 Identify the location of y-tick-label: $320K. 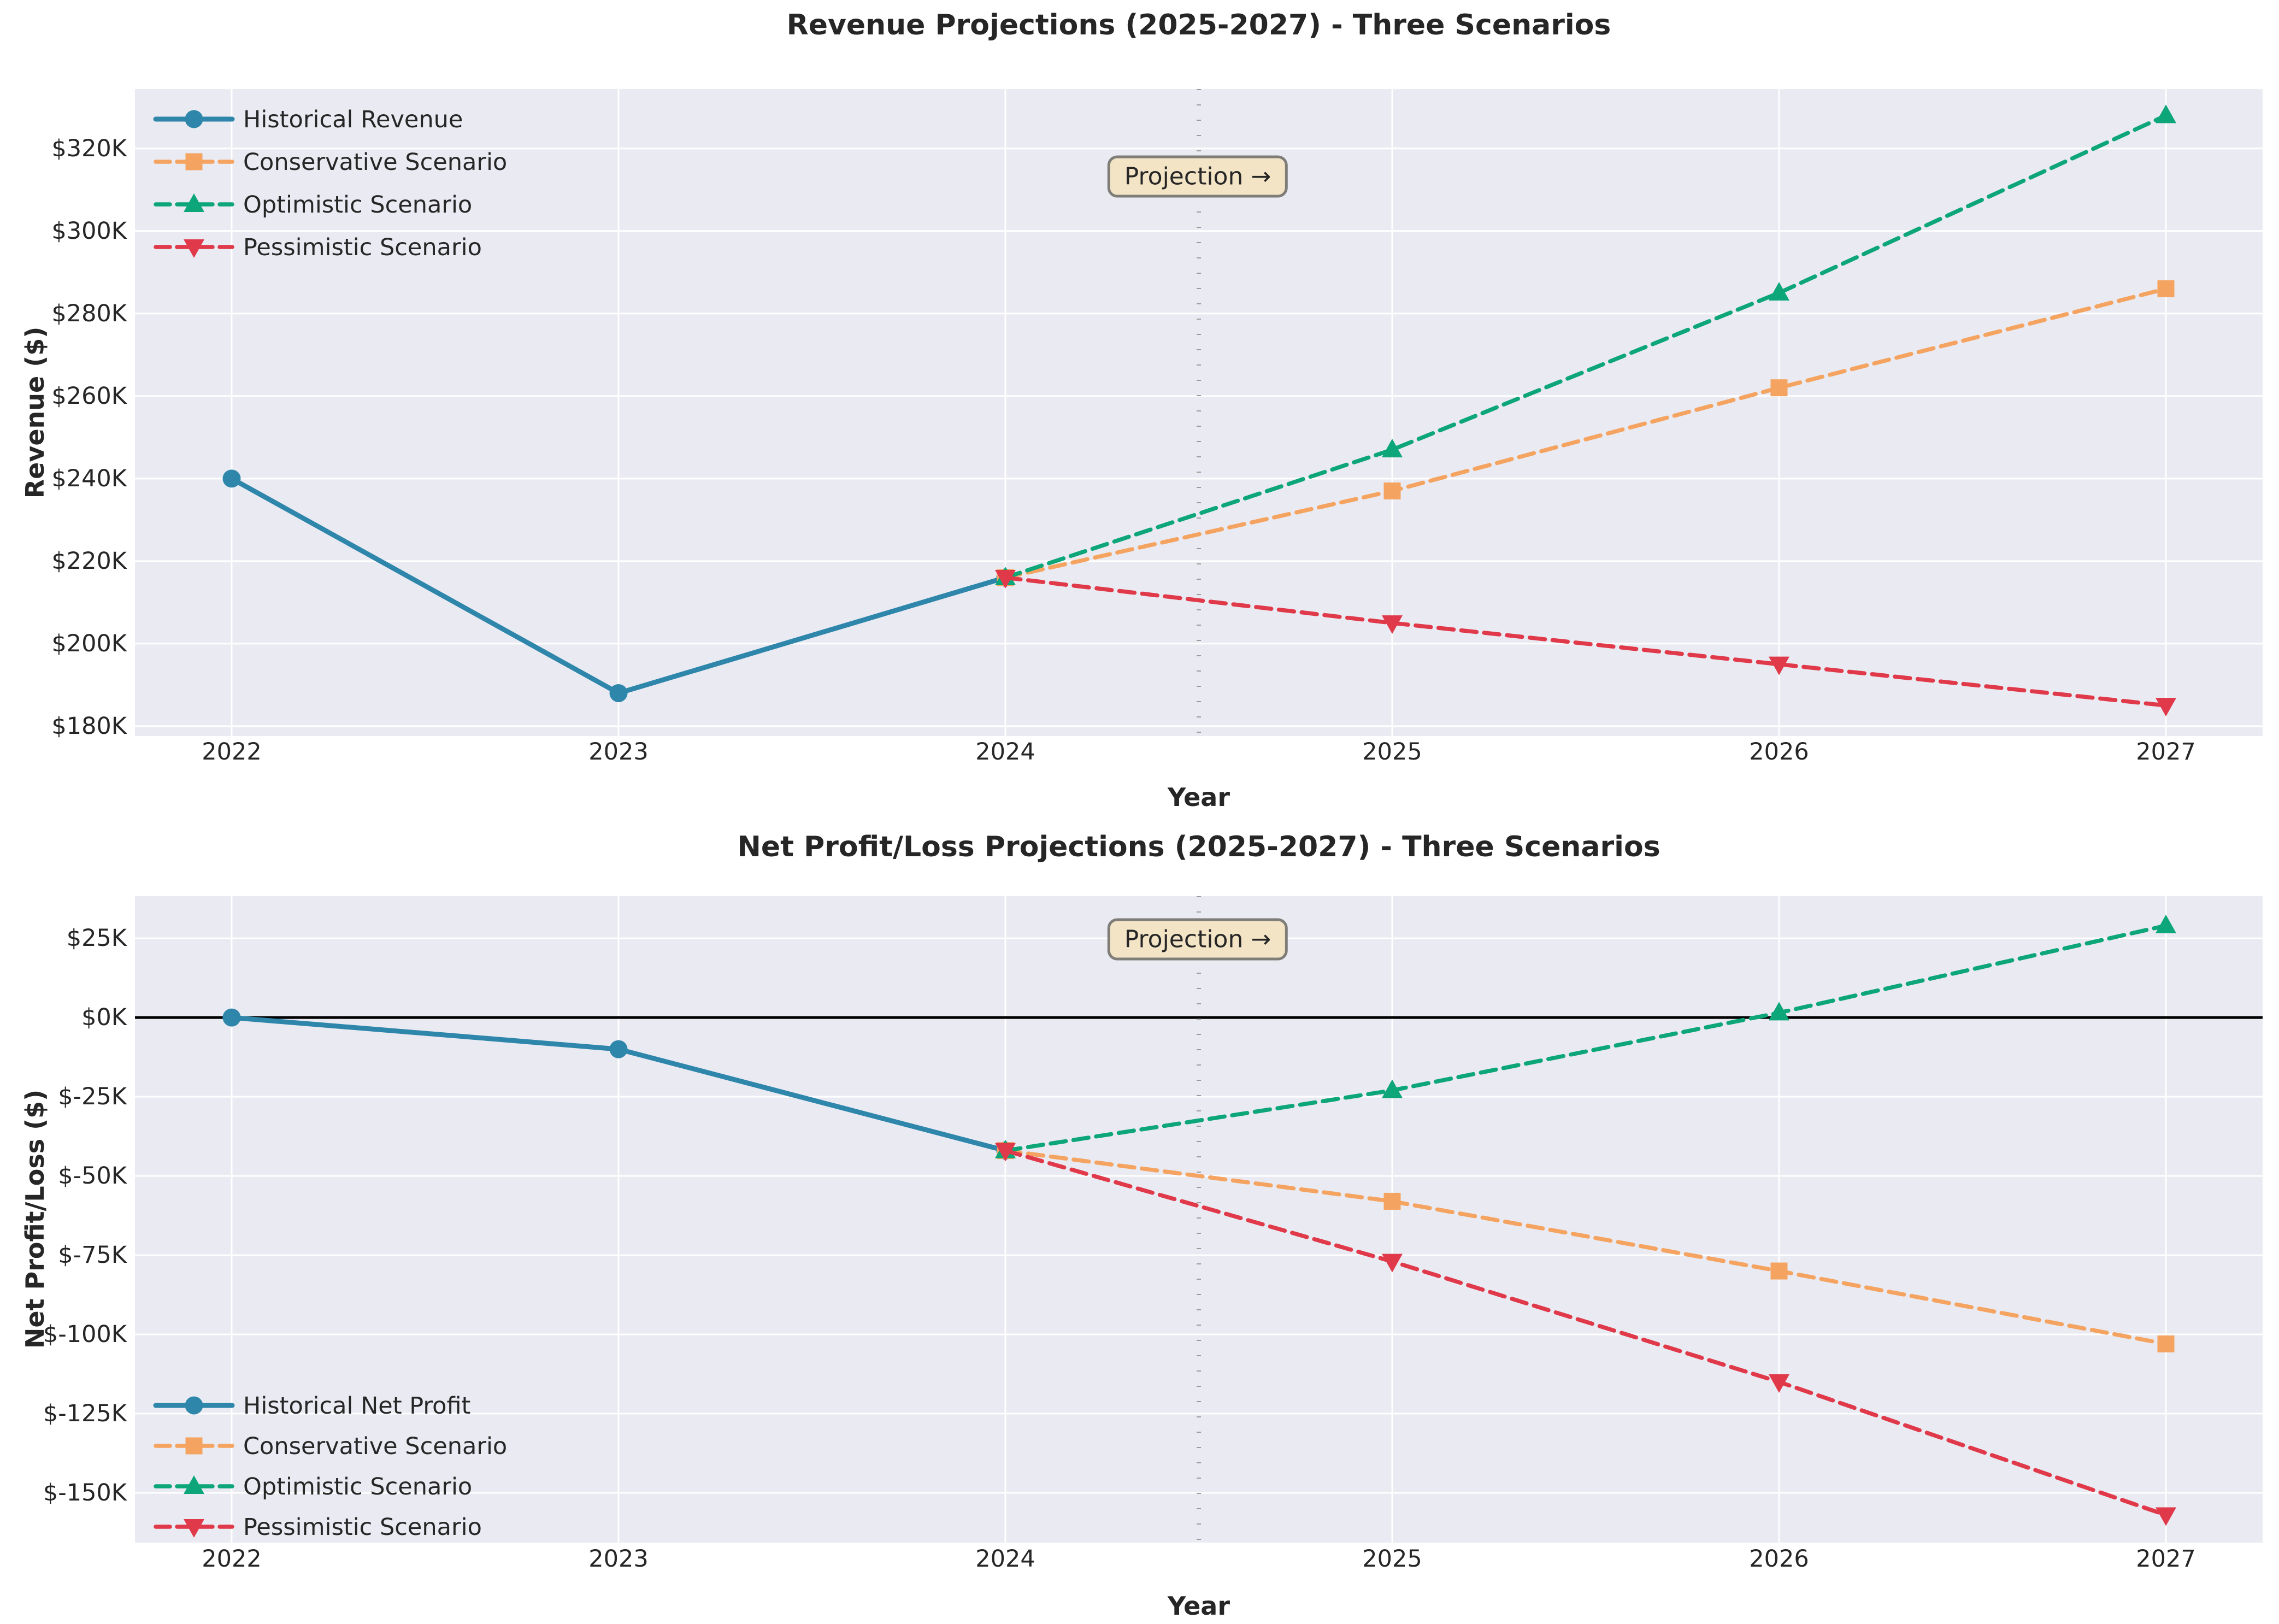
(89, 148).